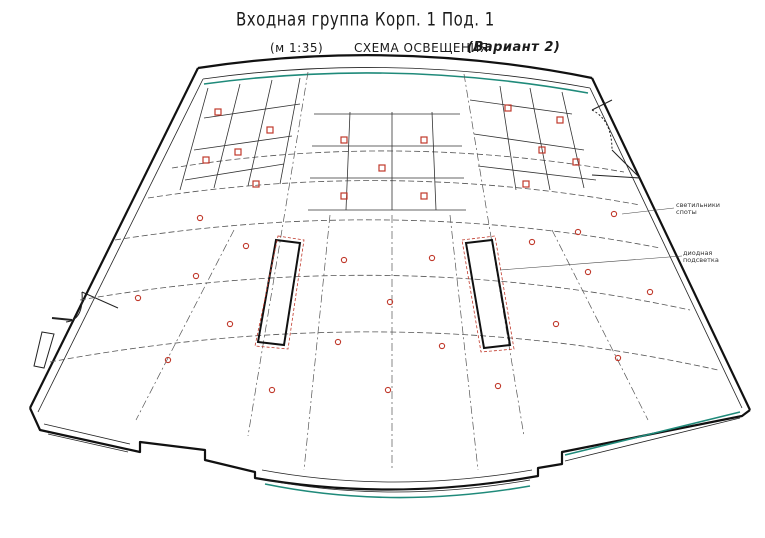  Describe the element at coordinates (591, 239) in the screenshot. I see `leader-lines` at that location.